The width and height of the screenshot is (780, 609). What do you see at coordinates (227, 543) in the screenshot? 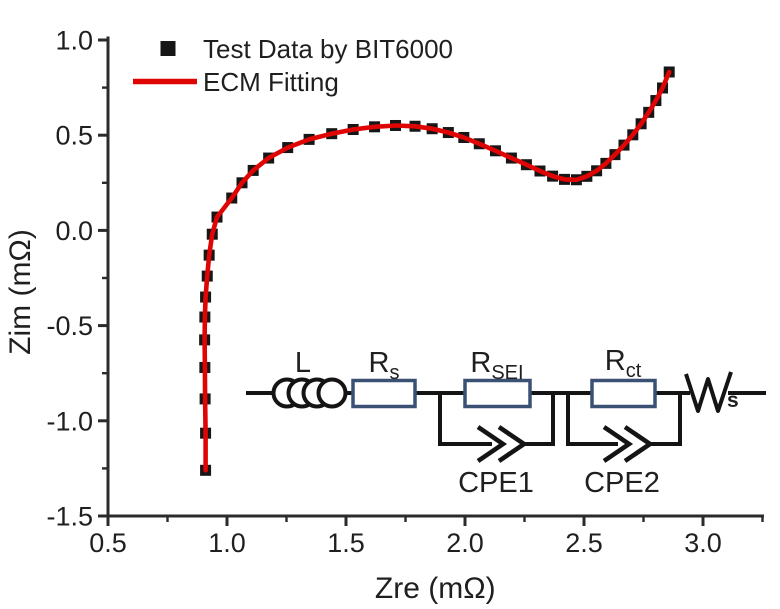
I see `x-tick-label: 1.0` at bounding box center [227, 543].